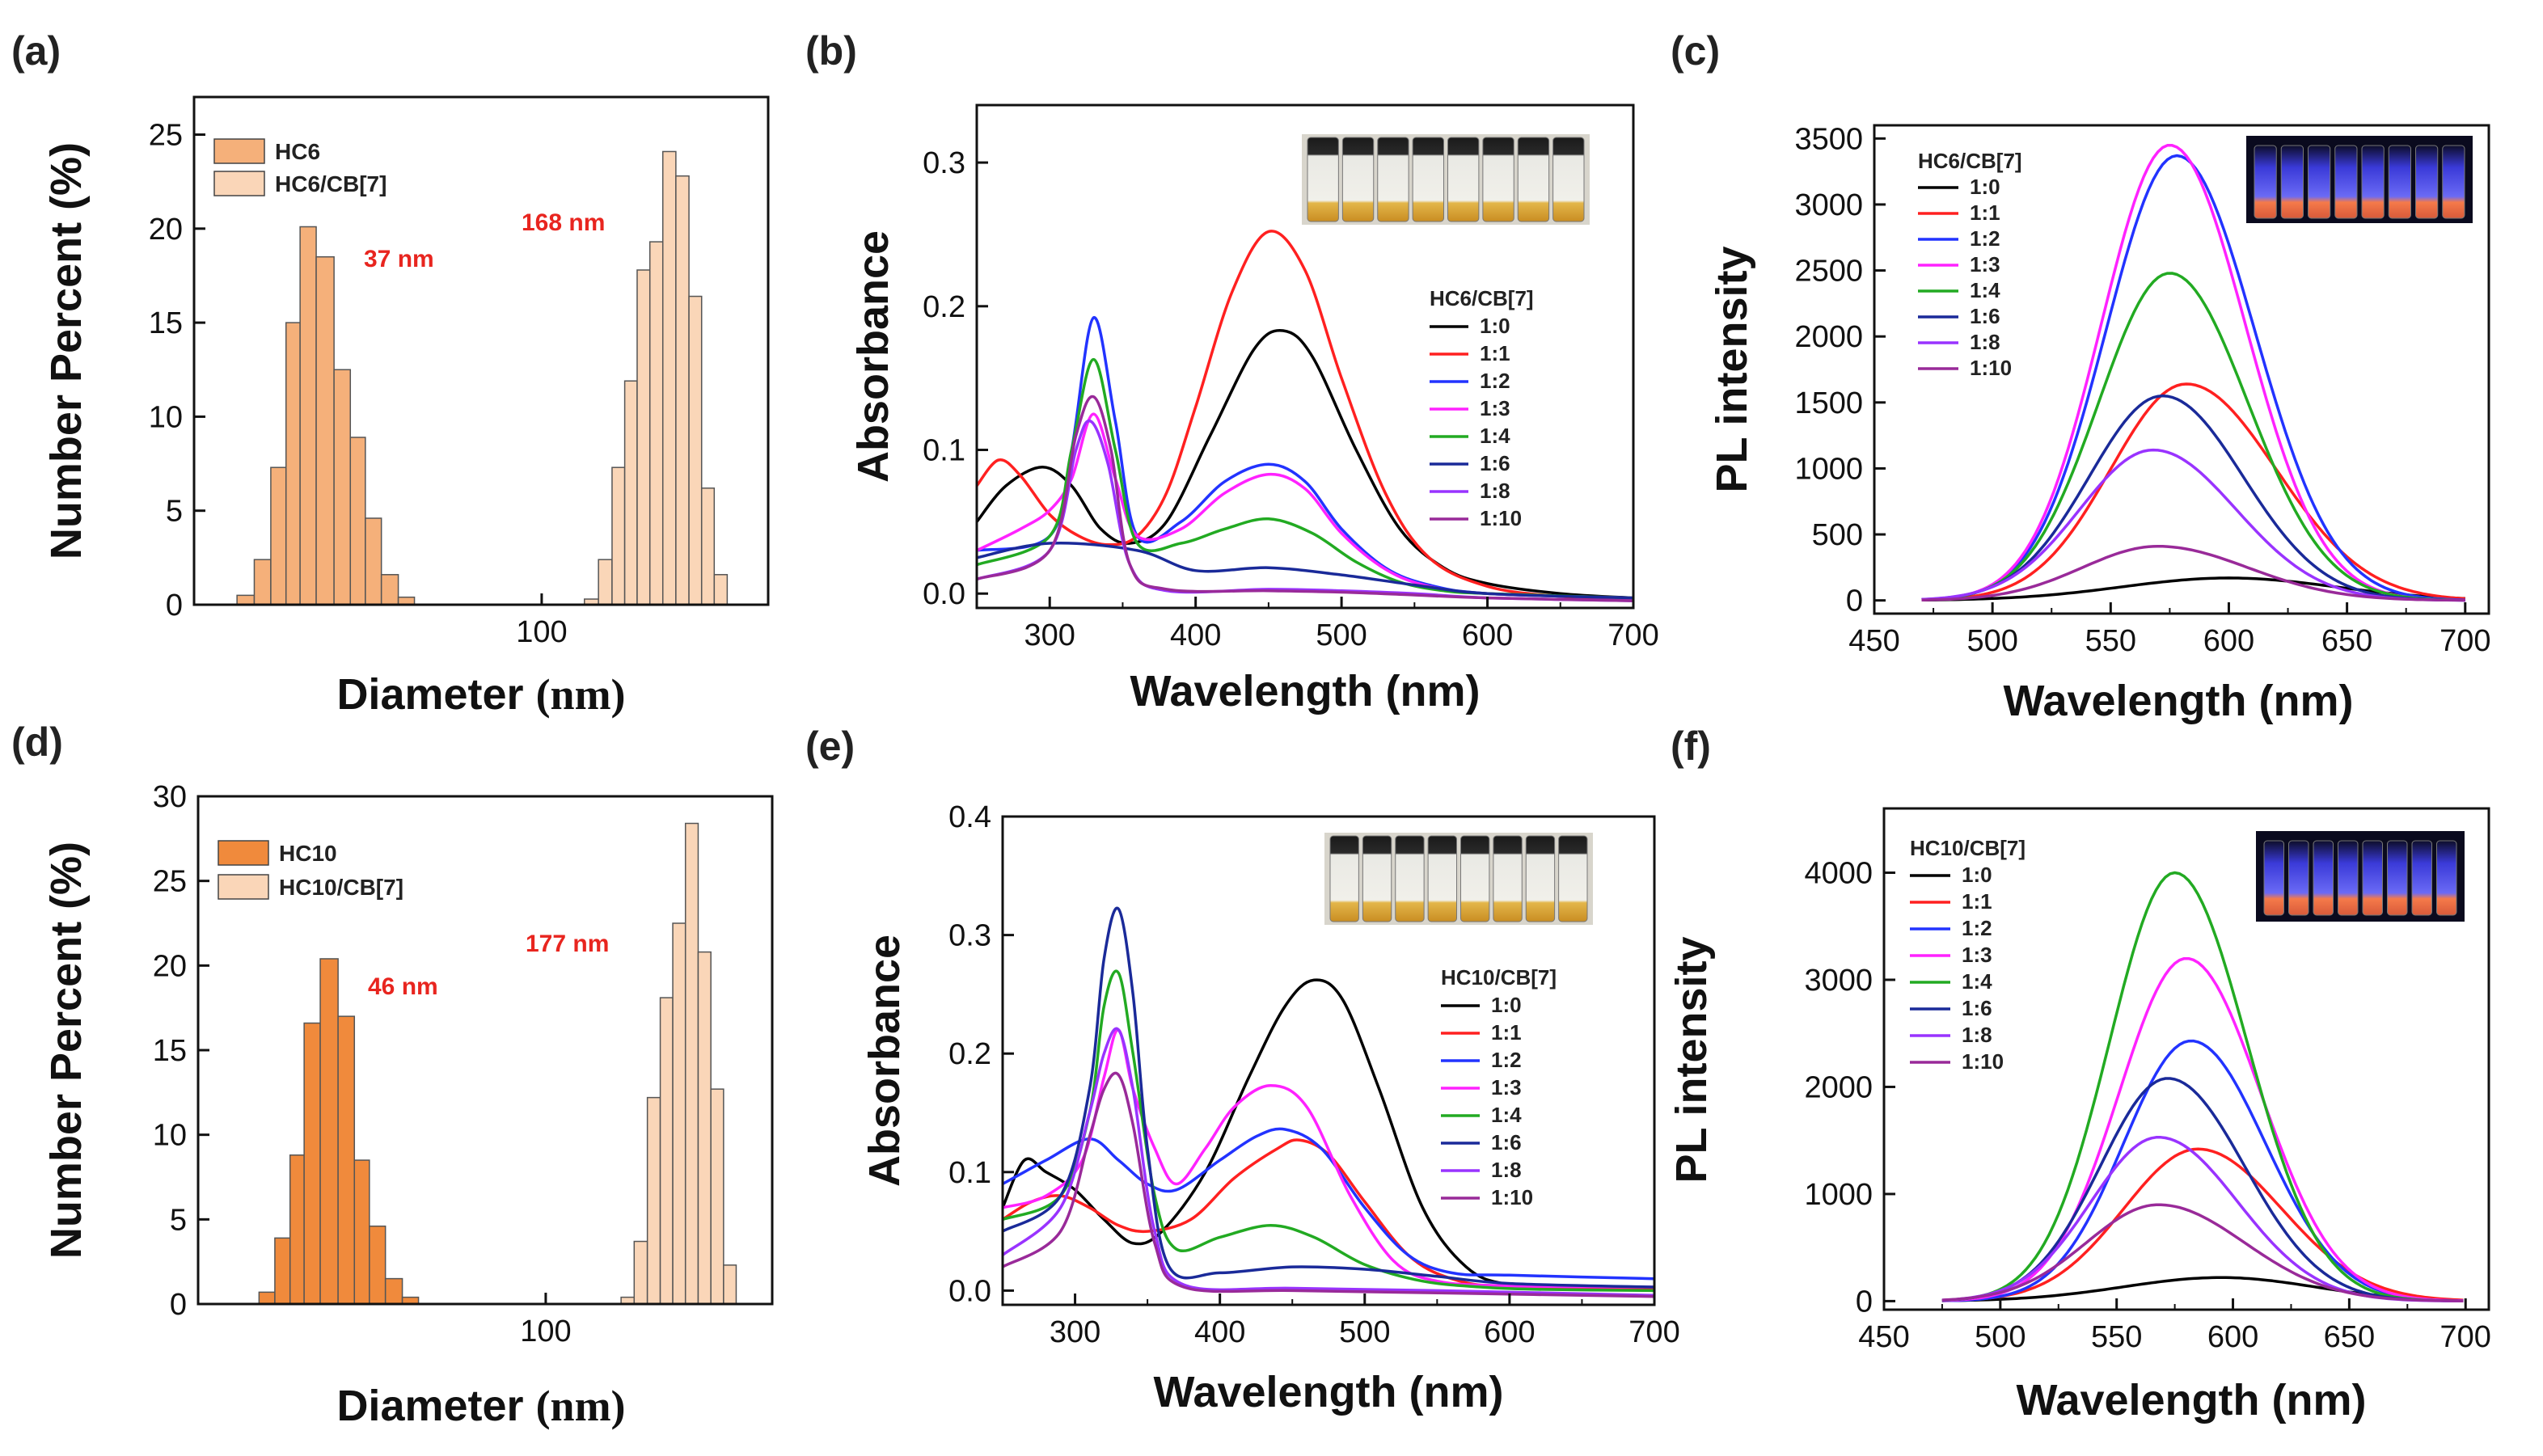 This screenshot has width=2543, height=1456. Describe the element at coordinates (1829, 337) in the screenshot. I see `y-tick-label-c: 2000` at that location.